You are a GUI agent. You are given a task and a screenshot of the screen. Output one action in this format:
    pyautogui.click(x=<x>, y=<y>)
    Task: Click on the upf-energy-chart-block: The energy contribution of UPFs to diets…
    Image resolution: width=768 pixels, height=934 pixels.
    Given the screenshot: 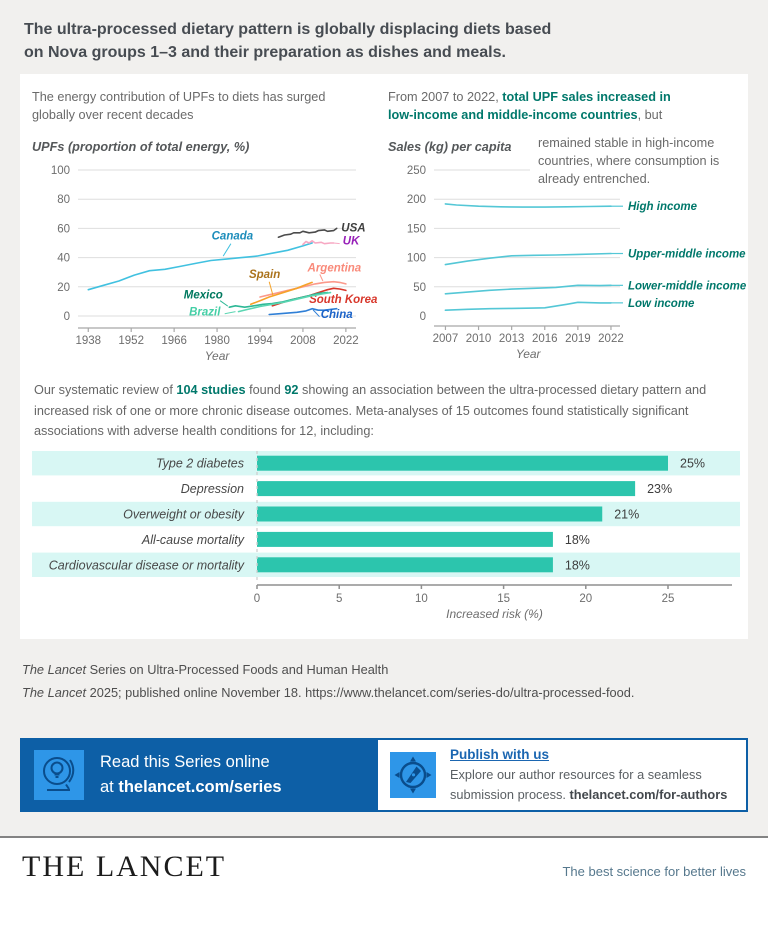 What is the action you would take?
    pyautogui.click(x=208, y=226)
    